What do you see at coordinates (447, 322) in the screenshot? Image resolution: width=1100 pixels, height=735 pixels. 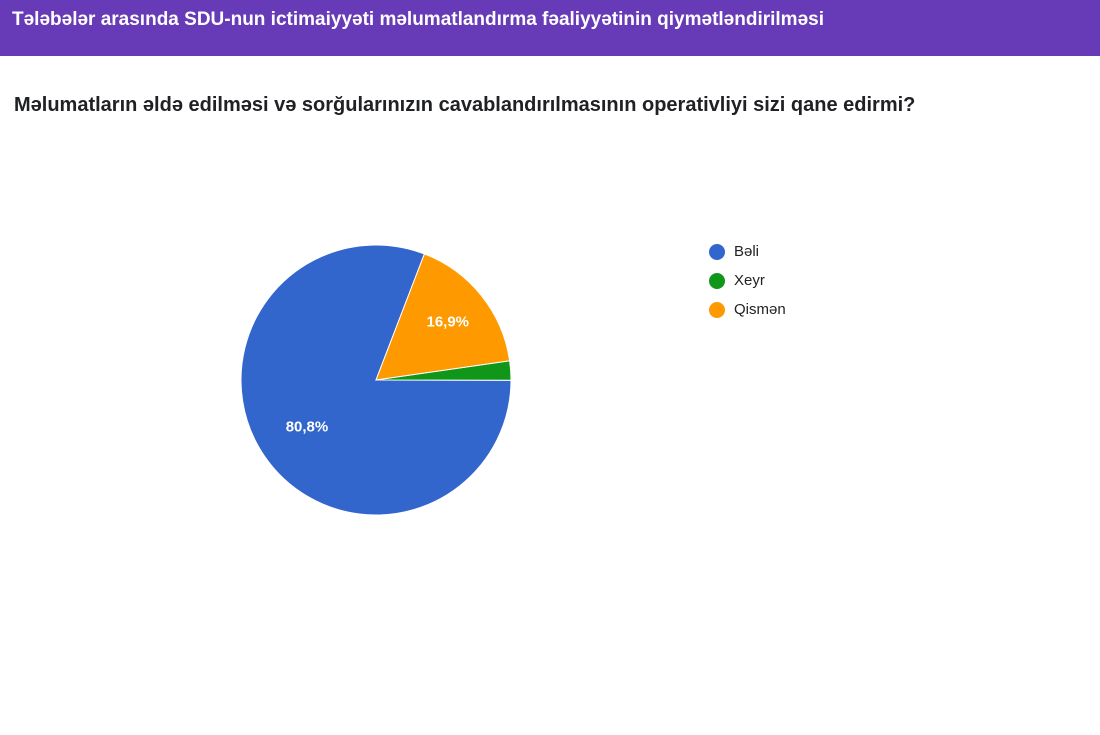 I see `slice-label: 16,9%` at bounding box center [447, 322].